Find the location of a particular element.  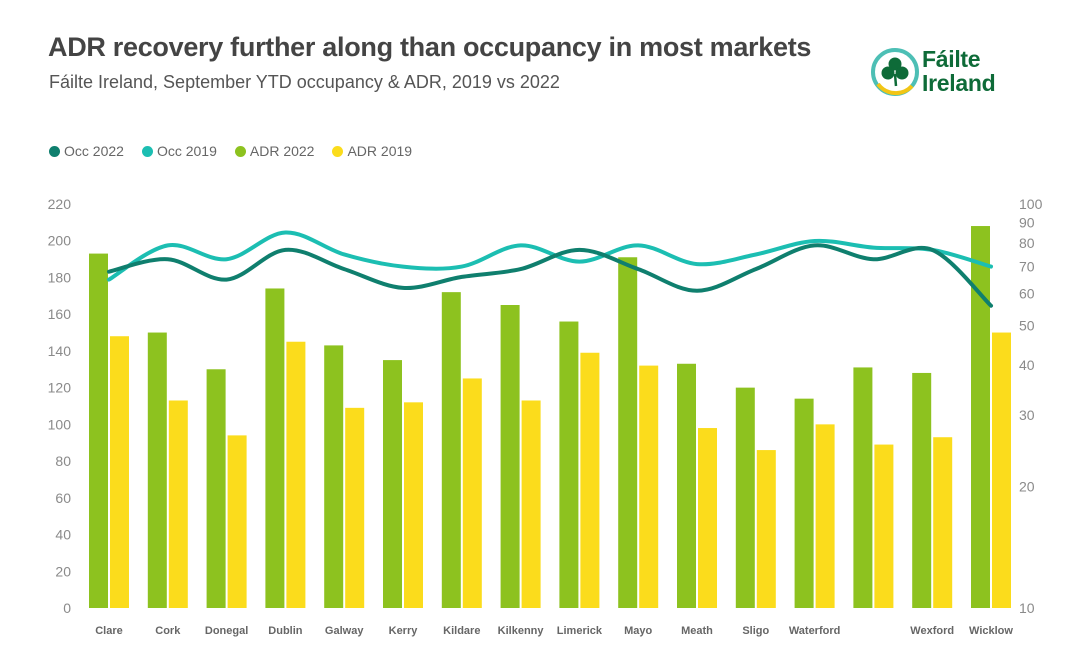

left-axis-tick-label: 20 is located at coordinates (63, 571).